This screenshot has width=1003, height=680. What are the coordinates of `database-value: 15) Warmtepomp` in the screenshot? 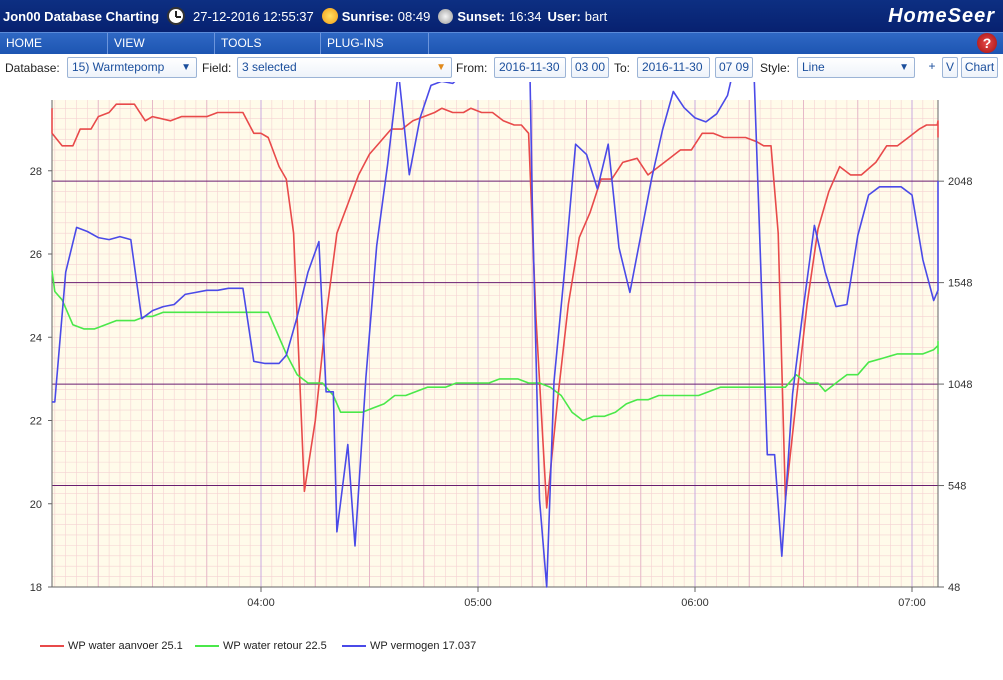 It's located at (118, 67).